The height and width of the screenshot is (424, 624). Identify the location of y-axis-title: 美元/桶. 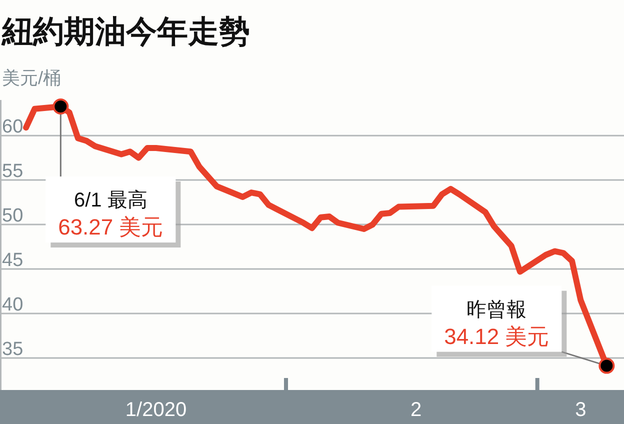
(32, 78).